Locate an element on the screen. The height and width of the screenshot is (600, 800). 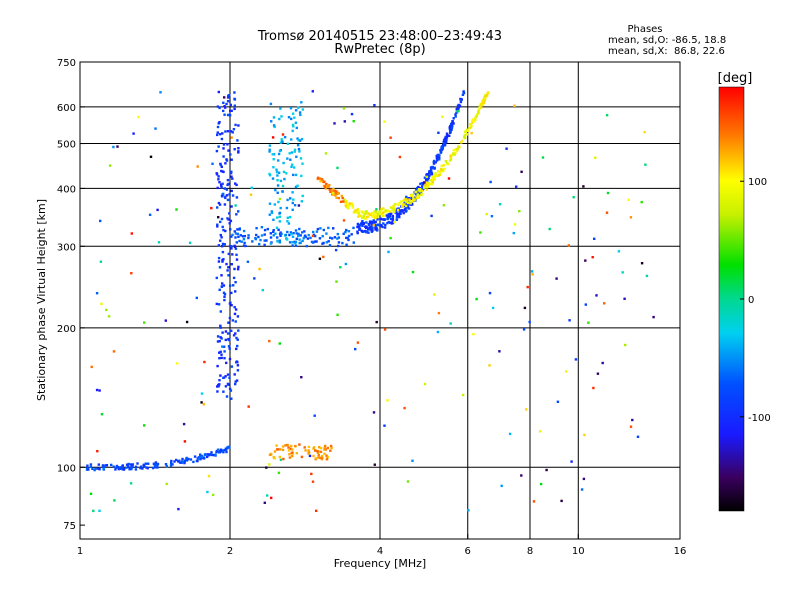
x-tick-label: 4 is located at coordinates (380, 551).